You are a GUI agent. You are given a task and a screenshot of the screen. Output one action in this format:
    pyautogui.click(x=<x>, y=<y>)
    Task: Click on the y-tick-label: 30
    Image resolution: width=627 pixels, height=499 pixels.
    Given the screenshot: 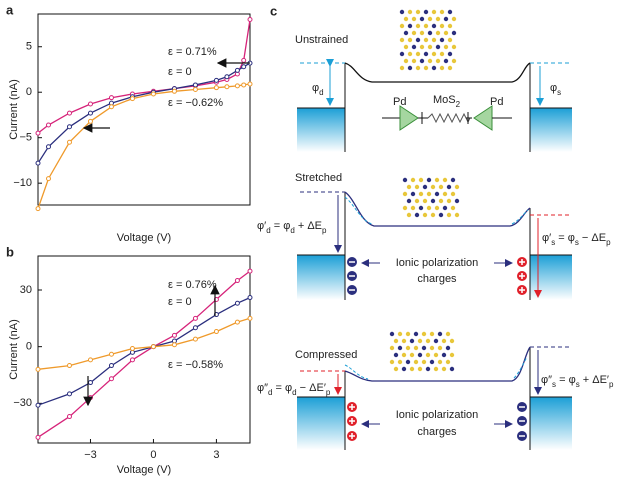 What is the action you would take?
    pyautogui.click(x=26, y=290)
    